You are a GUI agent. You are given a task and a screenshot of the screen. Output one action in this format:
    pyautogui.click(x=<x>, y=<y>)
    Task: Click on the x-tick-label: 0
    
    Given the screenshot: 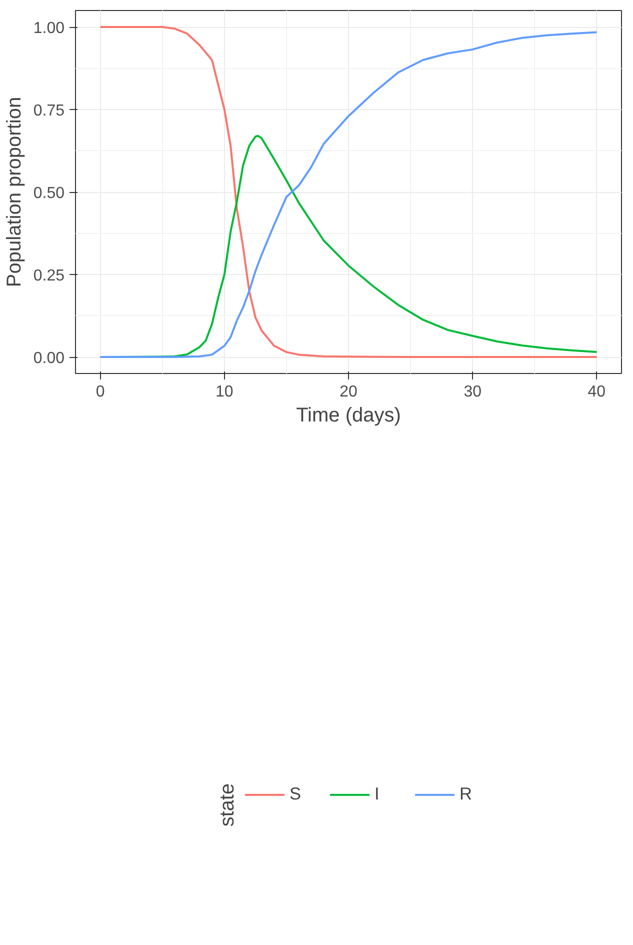 What is the action you would take?
    pyautogui.click(x=100, y=392)
    